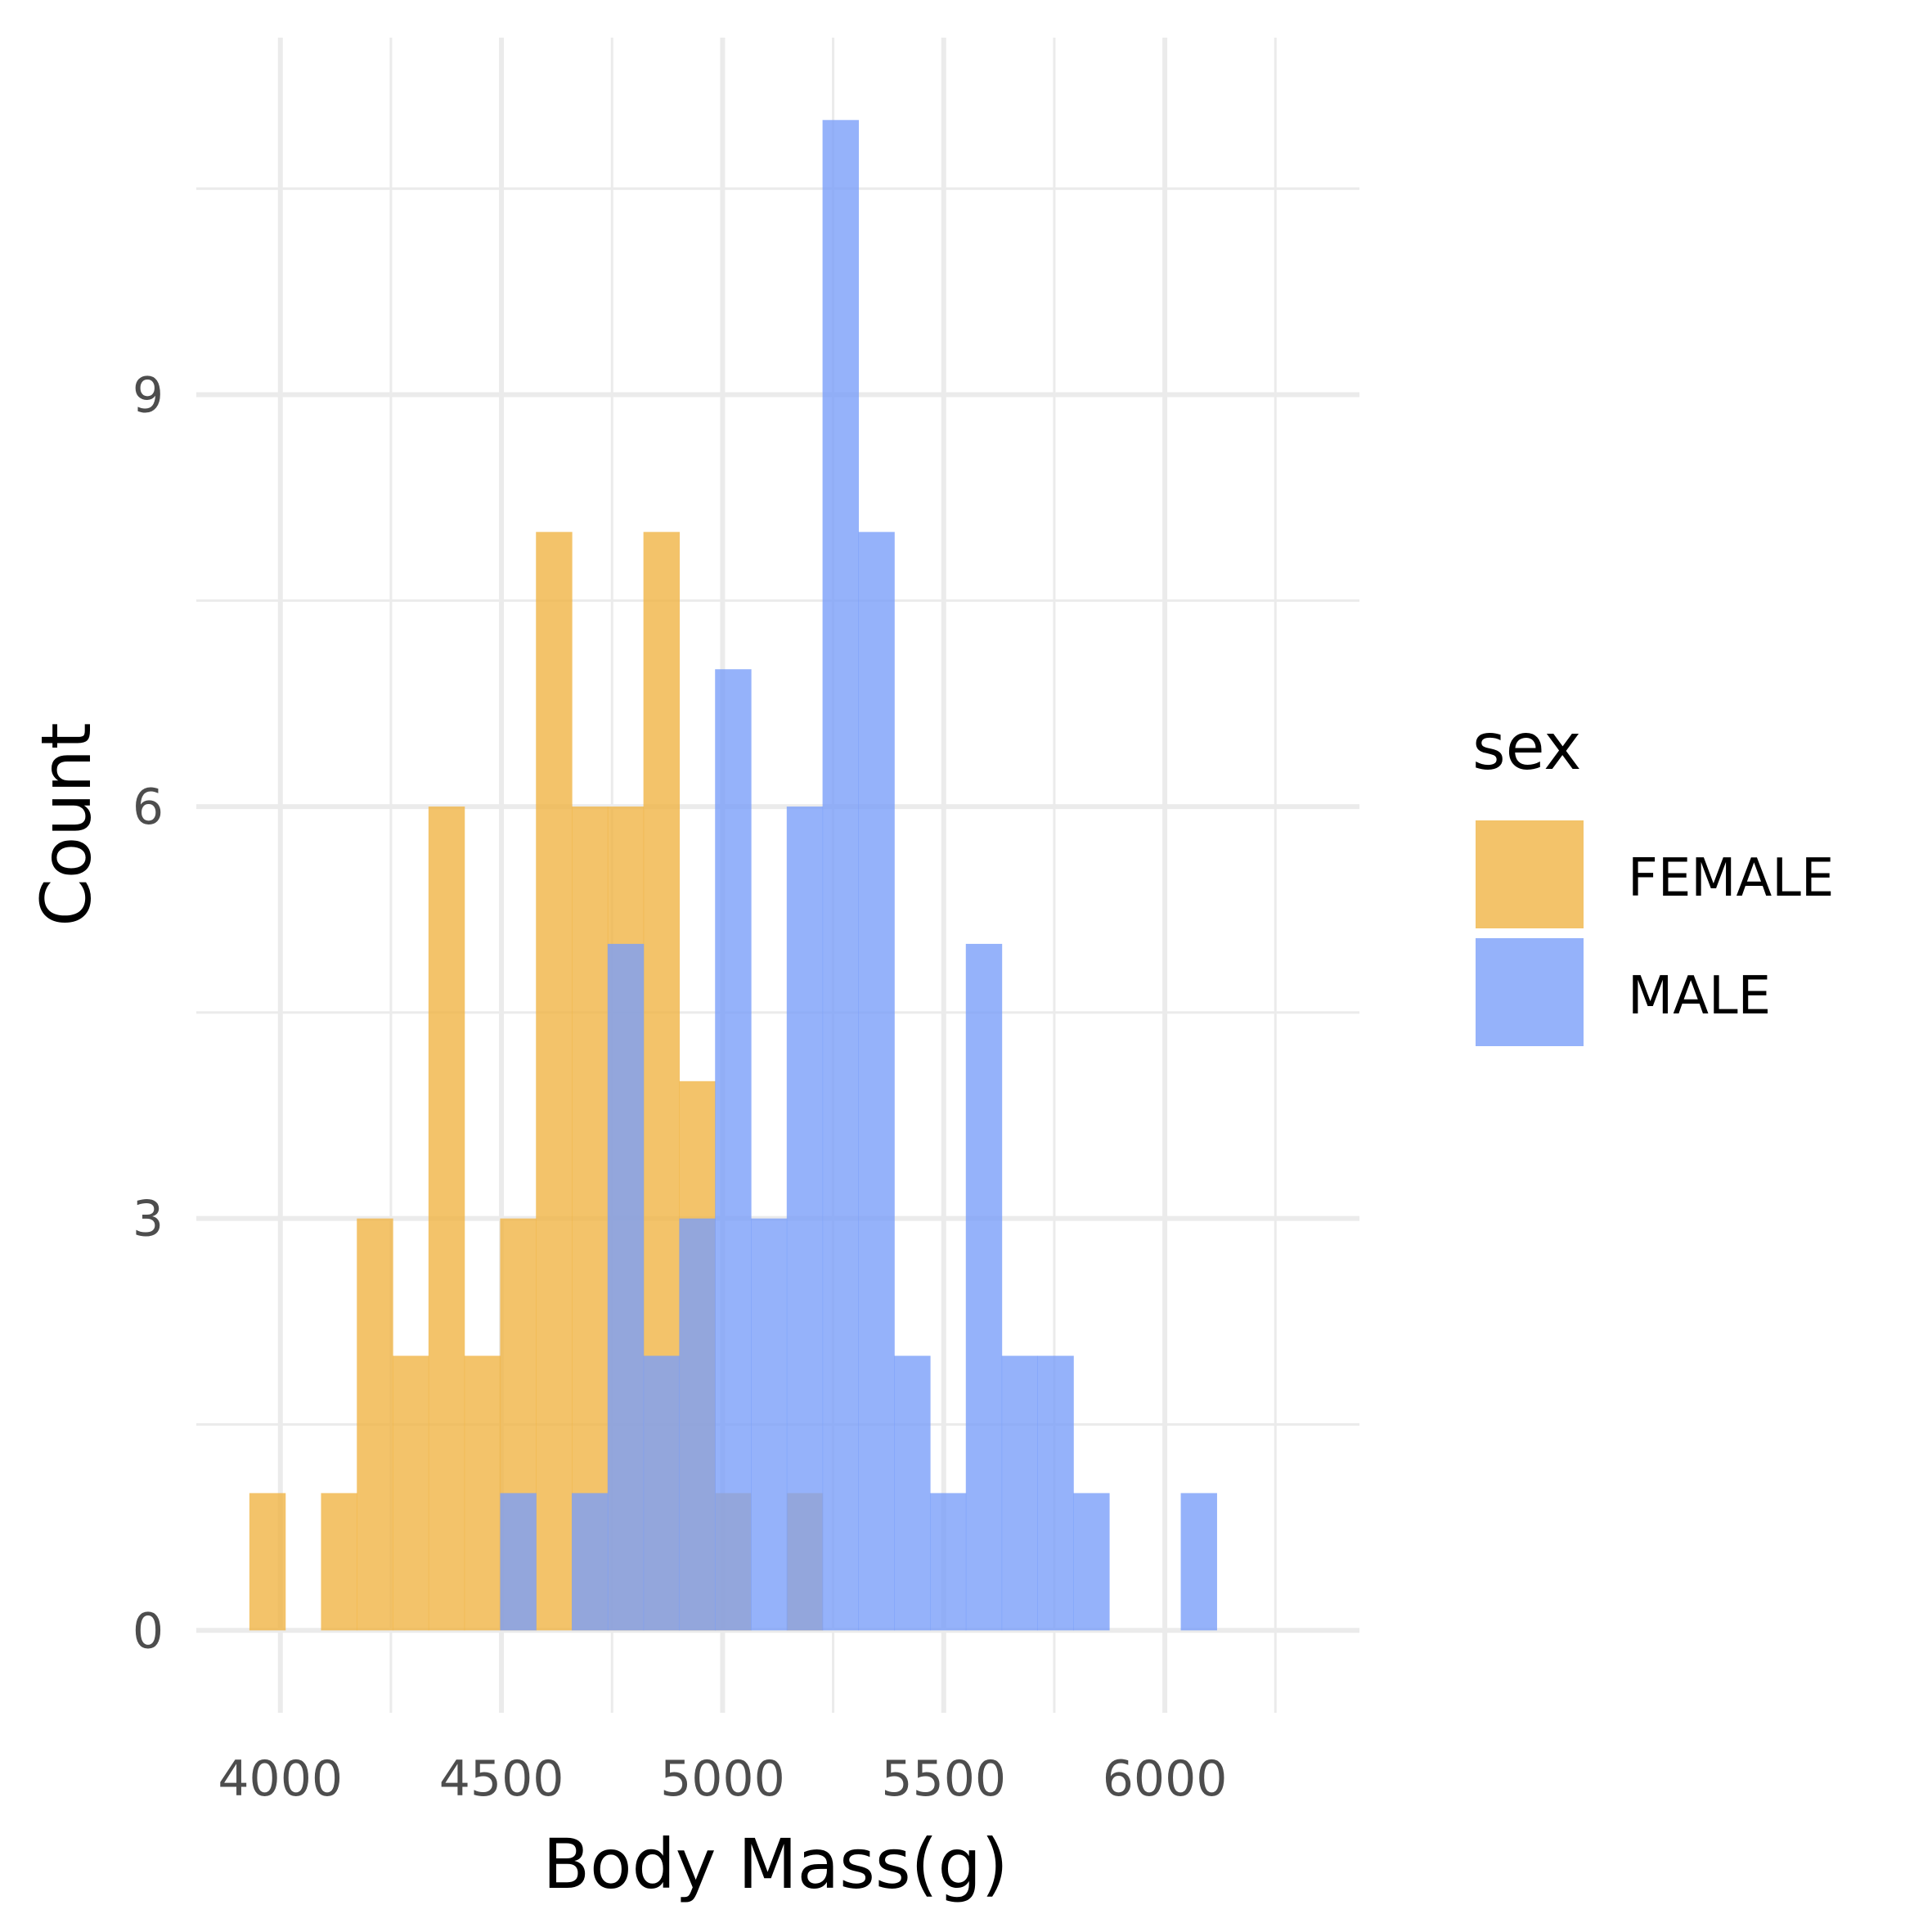 This screenshot has width=1932, height=1932. What do you see at coordinates (148, 1631) in the screenshot?
I see `y-tick-label: 0` at bounding box center [148, 1631].